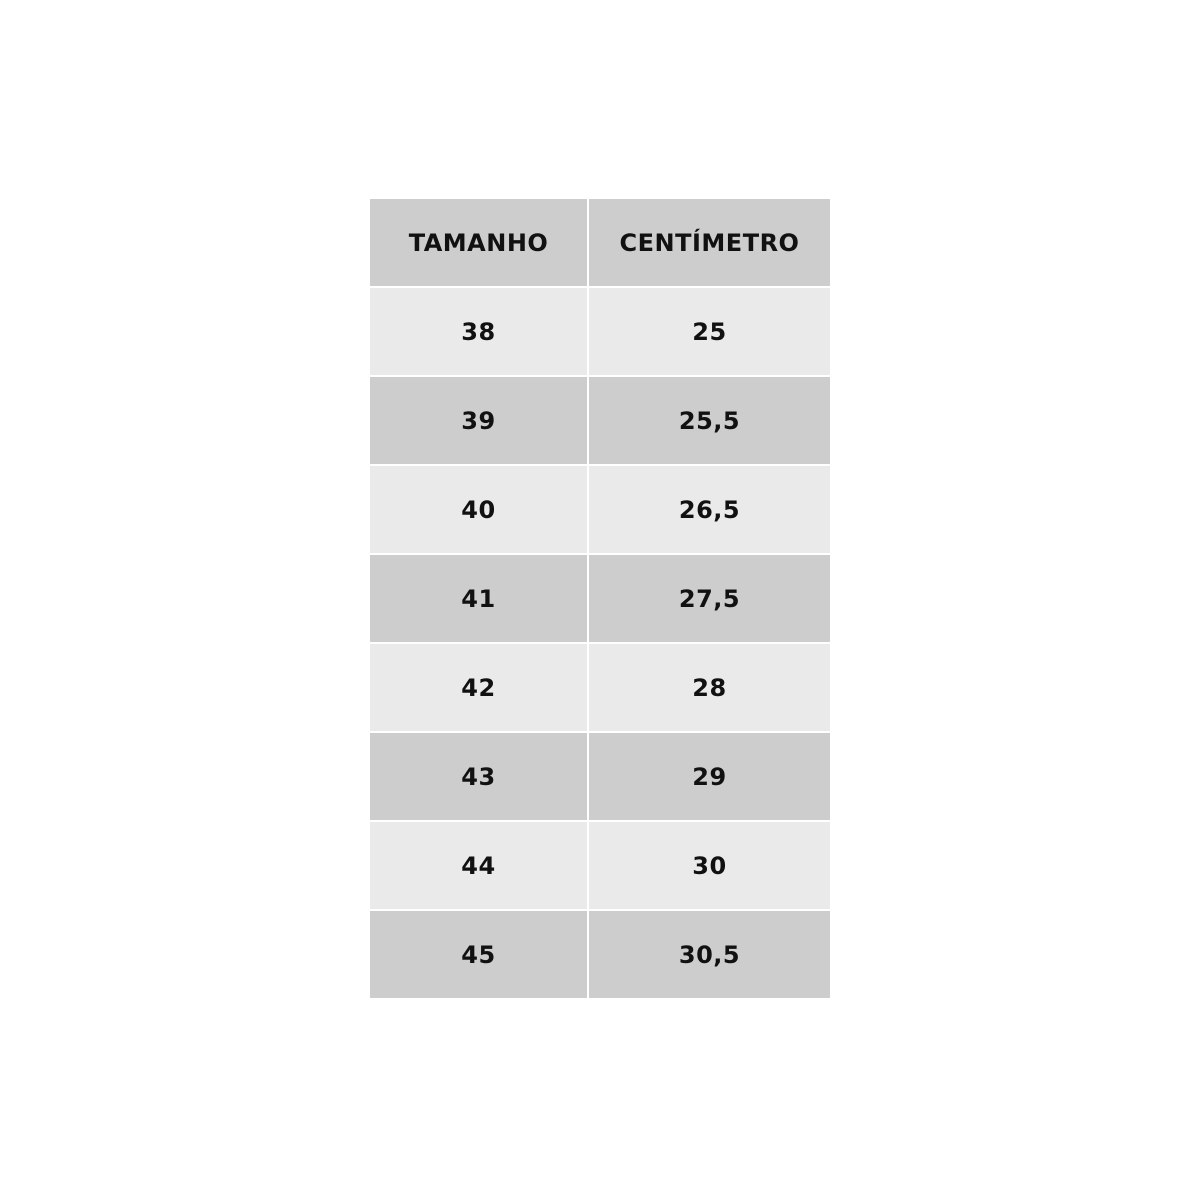 This screenshot has height=1200, width=1200. I want to click on table-cell: 40, so click(478, 509).